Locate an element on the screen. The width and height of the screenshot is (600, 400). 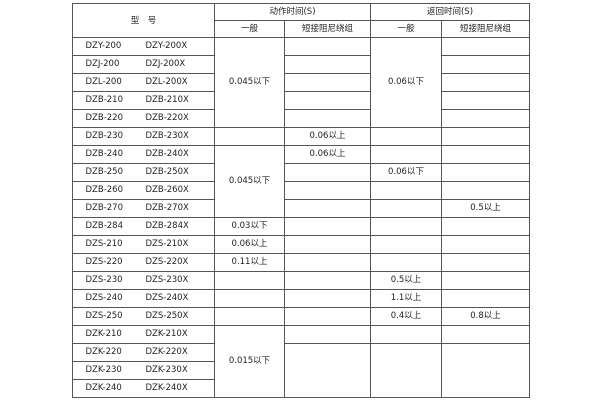
model-a: DZS-210 is located at coordinates (104, 244).